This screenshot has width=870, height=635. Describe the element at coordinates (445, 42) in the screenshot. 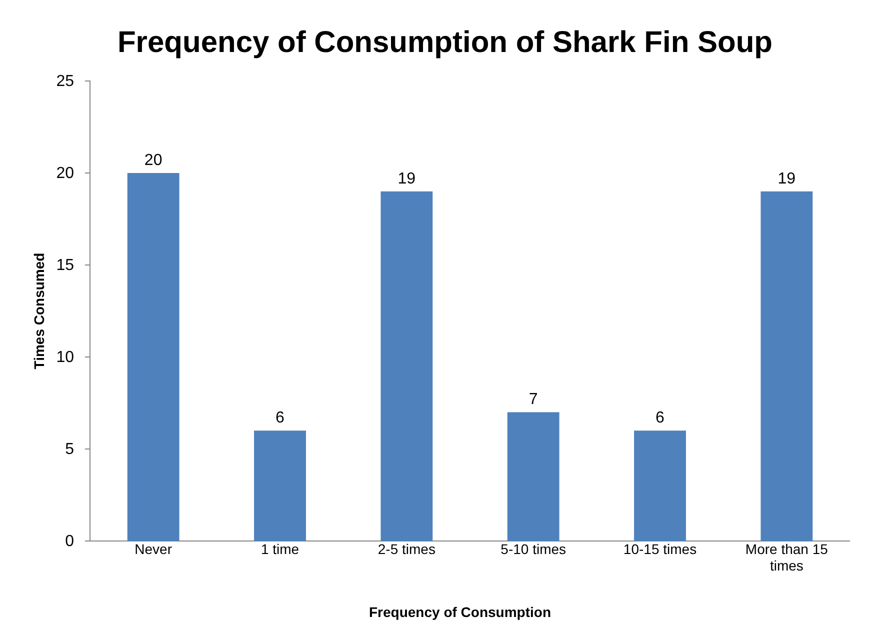

I see `chart-title: Frequency of Consumption of Shark Fin Soup` at that location.